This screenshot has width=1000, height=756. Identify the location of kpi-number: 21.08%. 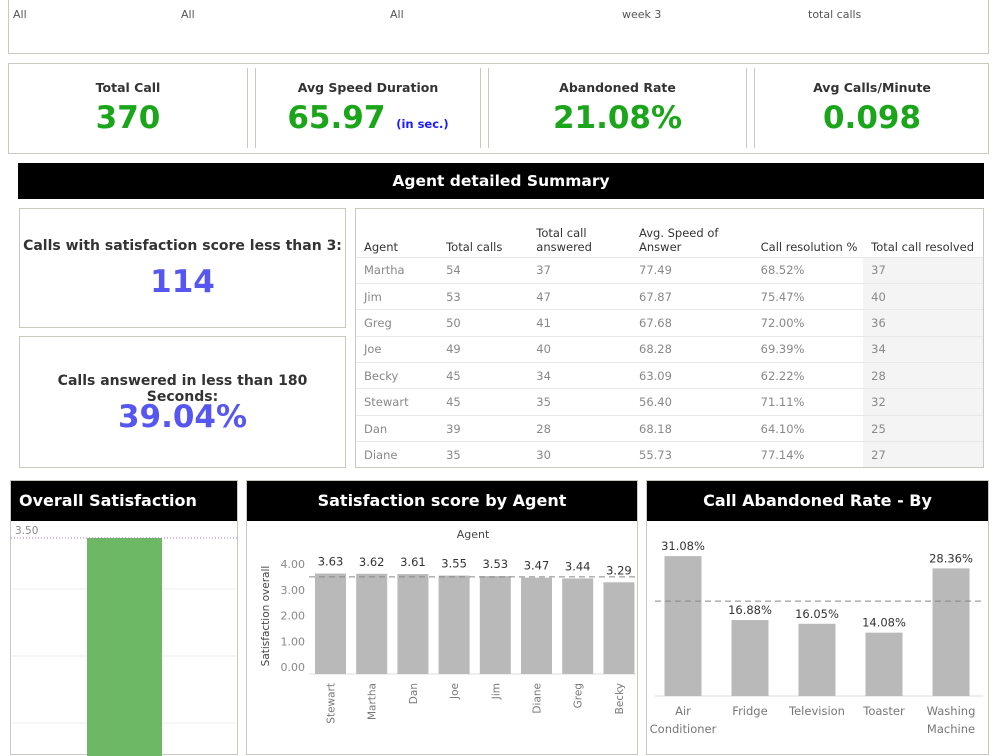
(617, 118).